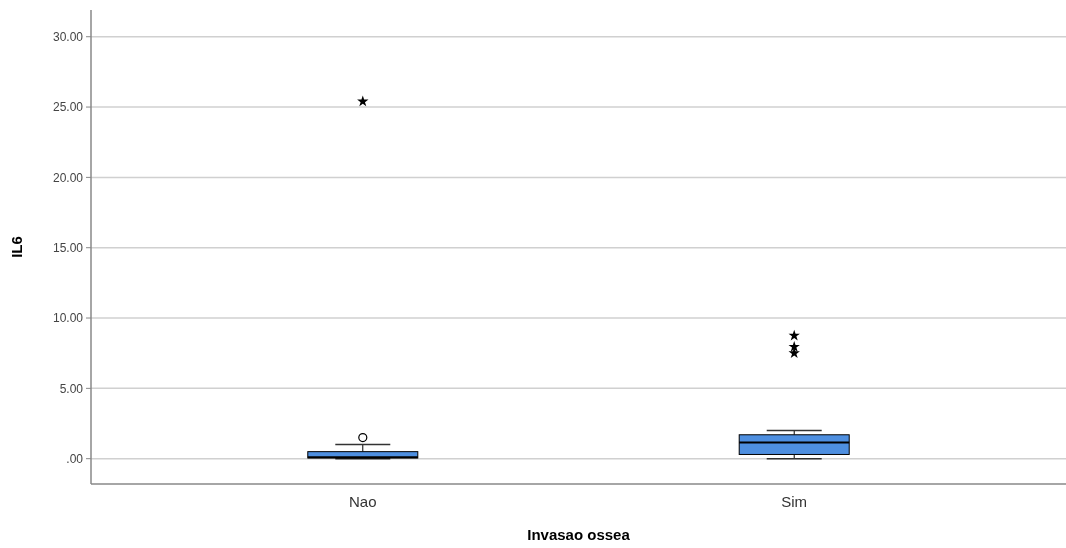 Image resolution: width=1066 pixels, height=548 pixels. What do you see at coordinates (579, 534) in the screenshot?
I see `x-axis-title: Invasao ossea` at bounding box center [579, 534].